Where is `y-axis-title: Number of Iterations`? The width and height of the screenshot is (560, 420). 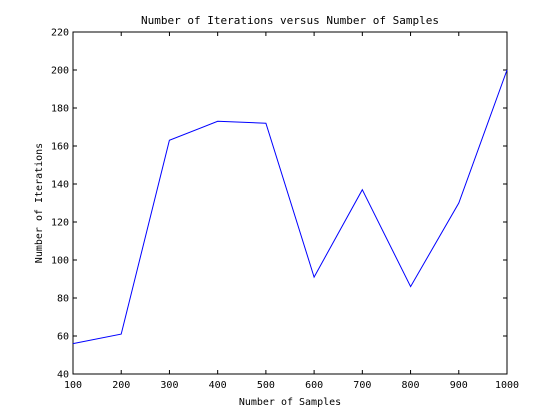 y-axis-title: Number of Iterations is located at coordinates (39, 203).